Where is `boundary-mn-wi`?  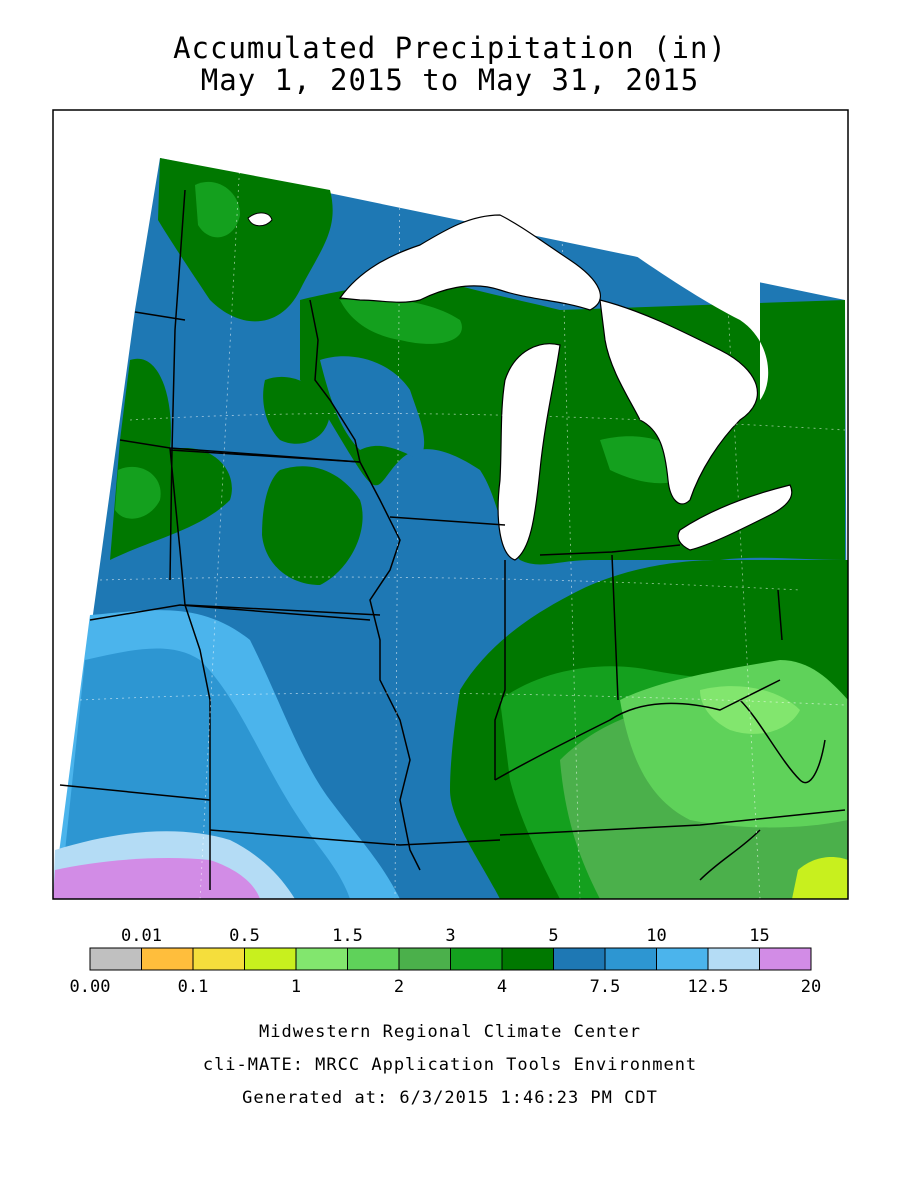
boundary-mn-wi is located at coordinates (335, 381).